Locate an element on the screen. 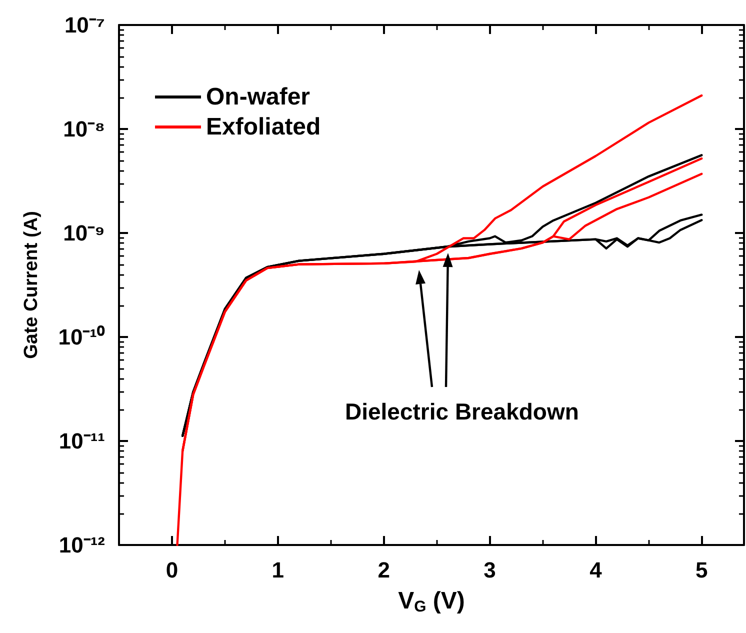 The width and height of the screenshot is (746, 633). x-tick-label: 1 is located at coordinates (278, 570).